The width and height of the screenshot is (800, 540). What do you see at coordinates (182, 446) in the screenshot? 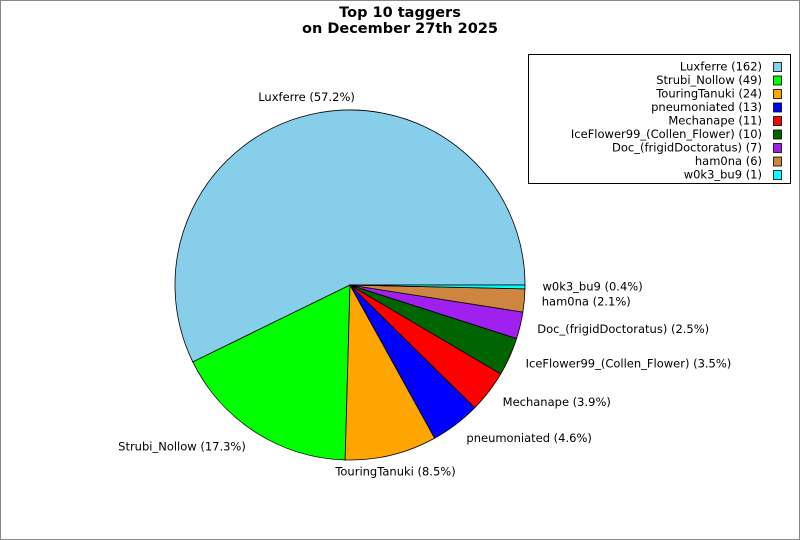
I see `slice-label: Strubi_Nollow (17.3%)` at bounding box center [182, 446].